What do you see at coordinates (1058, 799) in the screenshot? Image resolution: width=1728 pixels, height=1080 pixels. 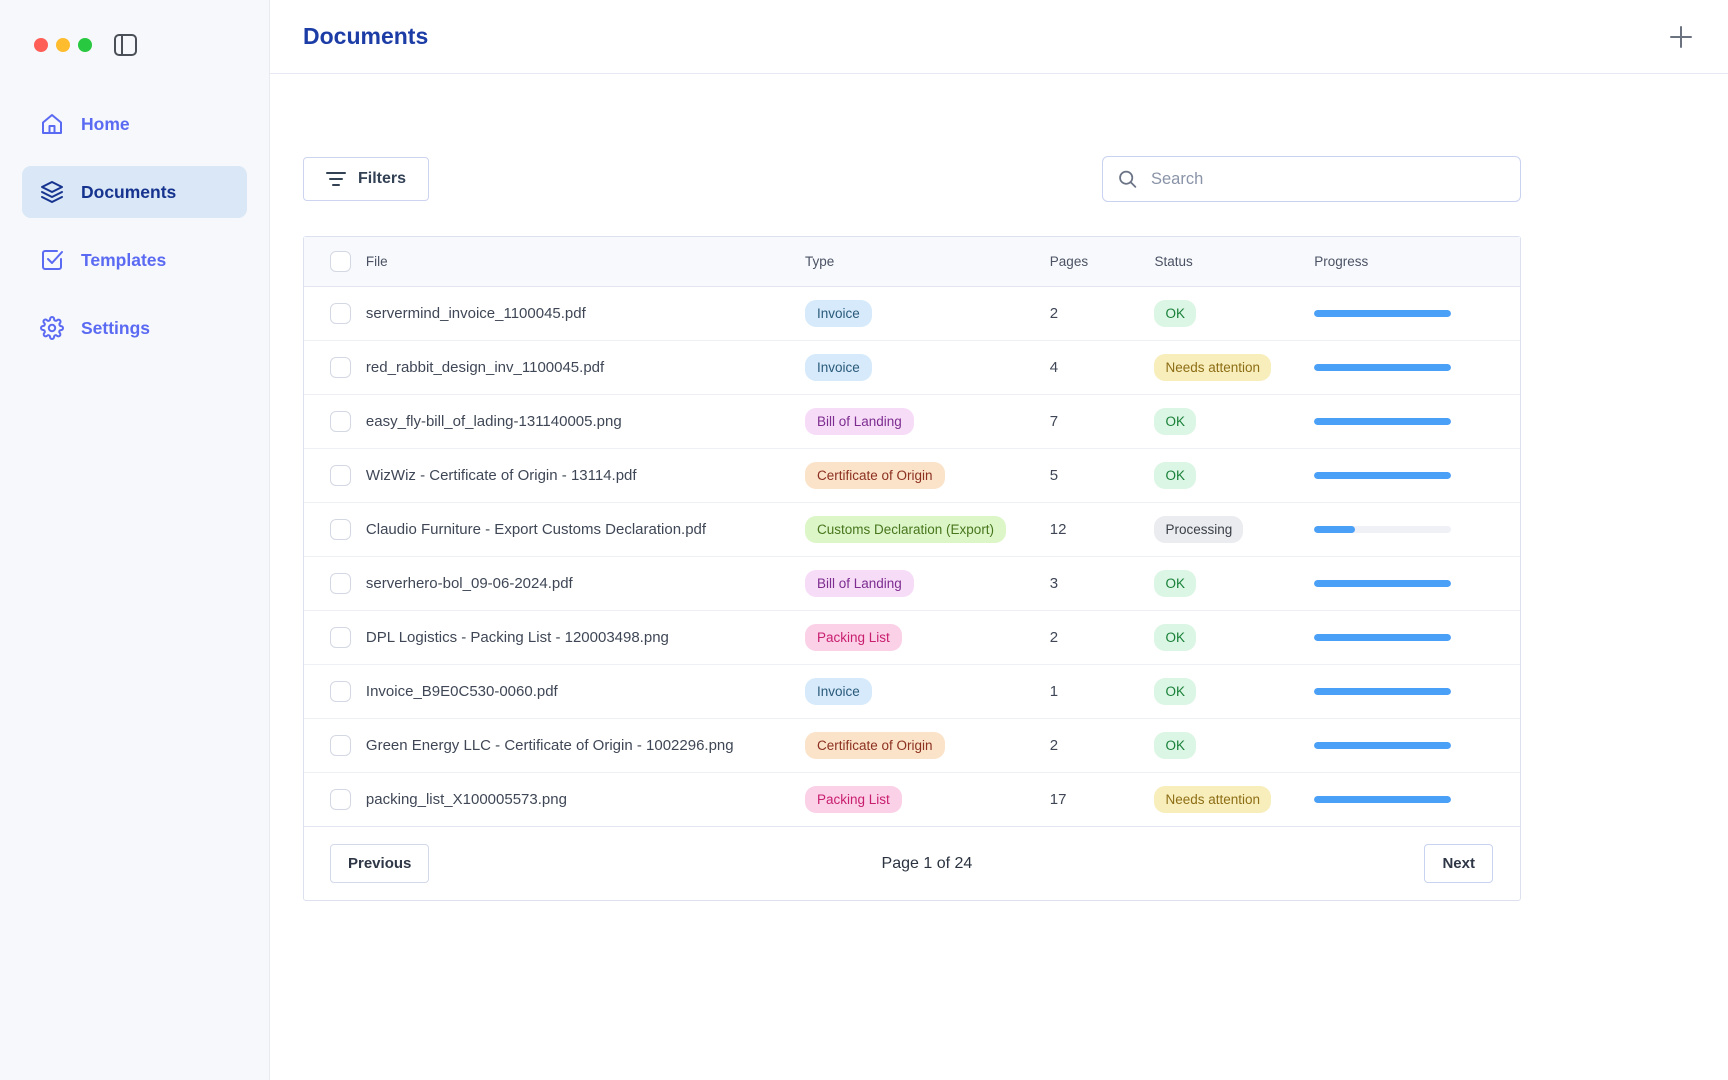 I see `pages-count: 17` at bounding box center [1058, 799].